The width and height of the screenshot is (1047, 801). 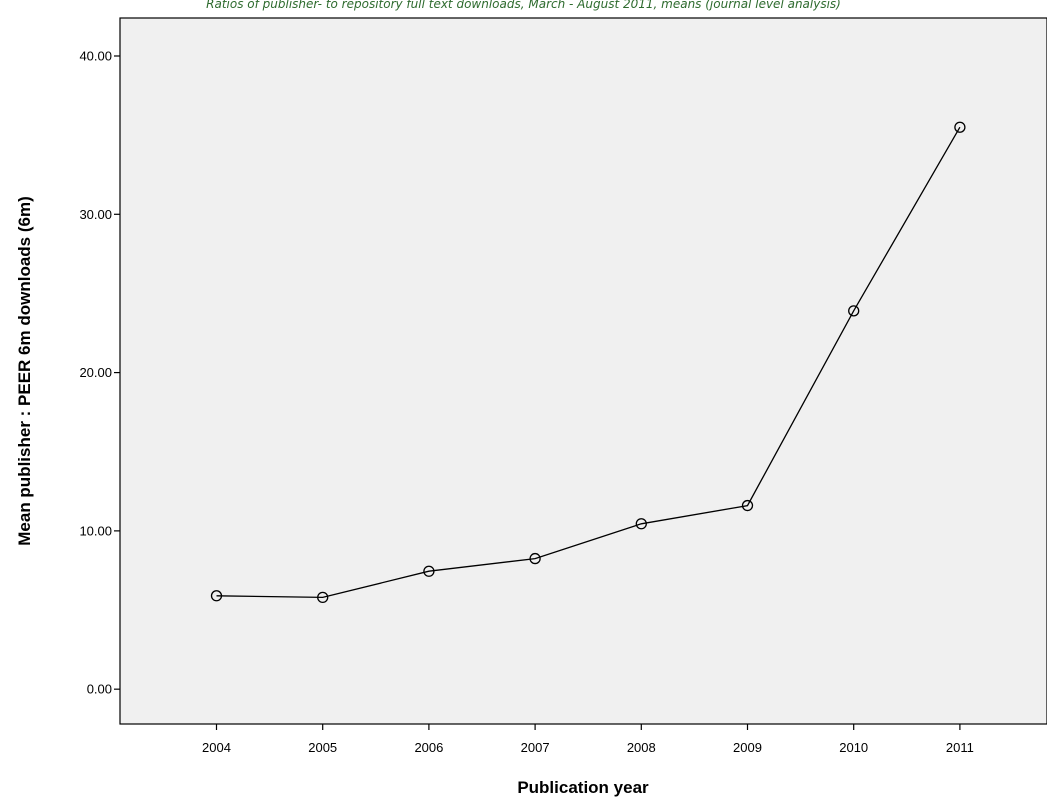 What do you see at coordinates (24, 371) in the screenshot?
I see `y-axis-title: Mean publisher : PEER 6m downloads (6m)` at bounding box center [24, 371].